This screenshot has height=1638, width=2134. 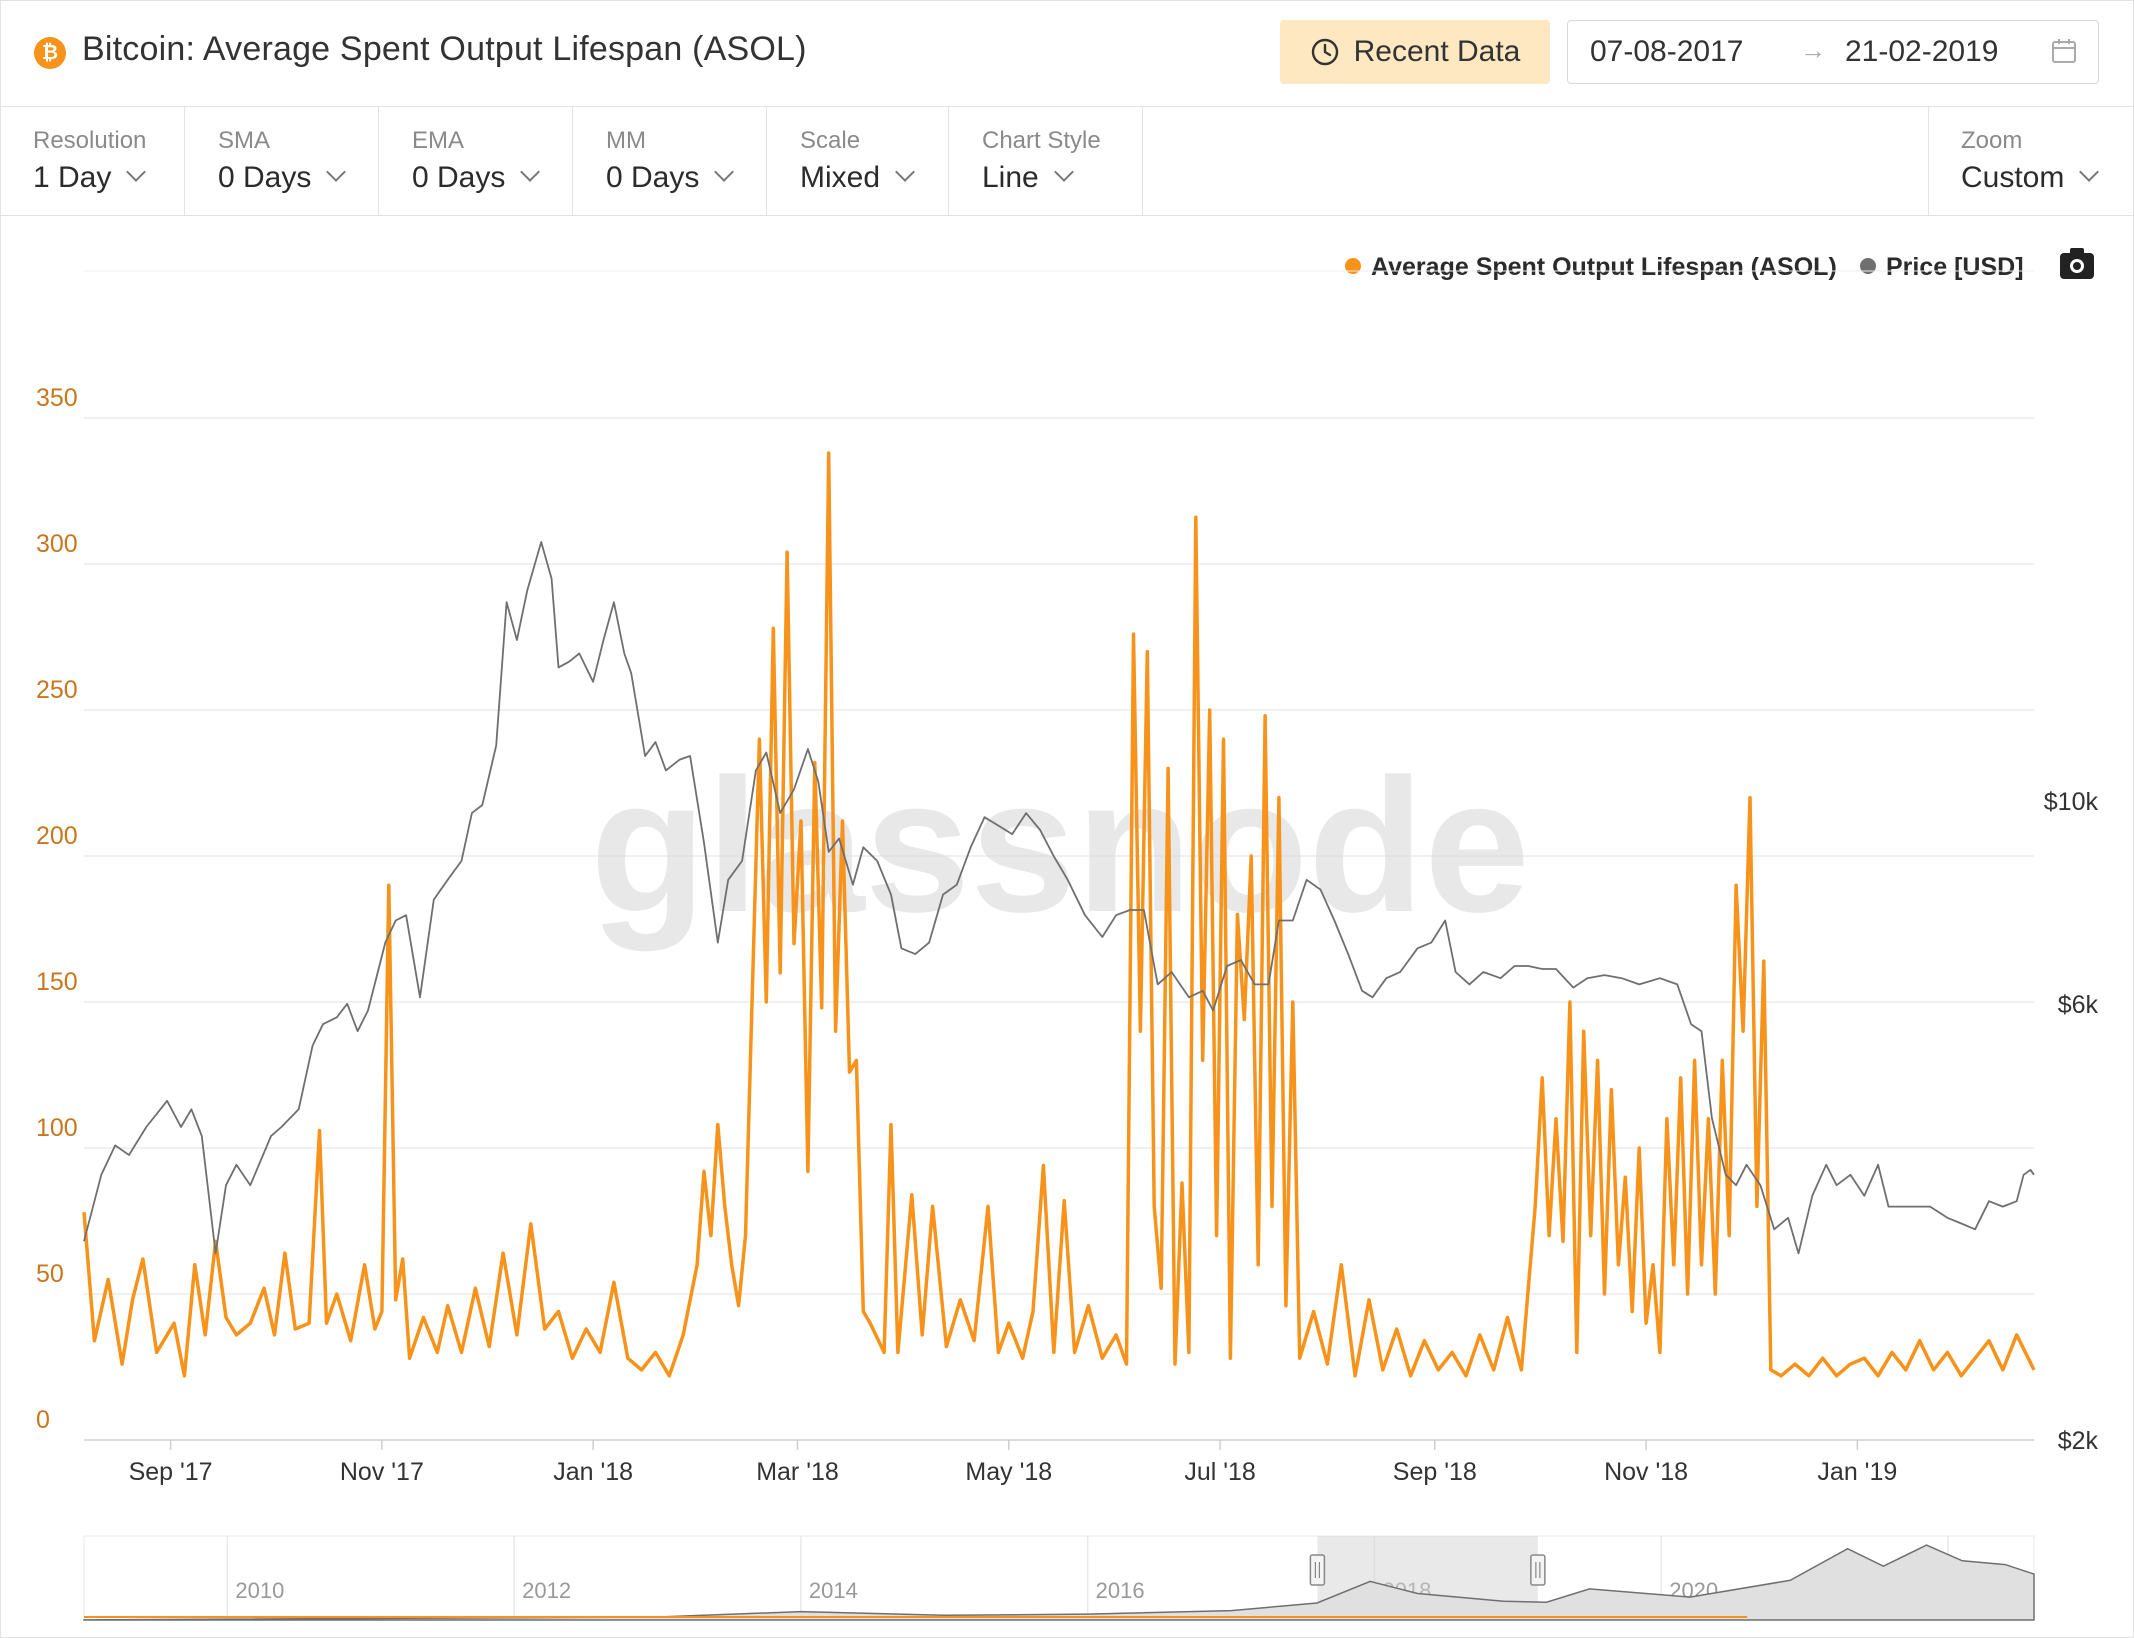 What do you see at coordinates (57, 836) in the screenshot?
I see `left-tick-label: 200` at bounding box center [57, 836].